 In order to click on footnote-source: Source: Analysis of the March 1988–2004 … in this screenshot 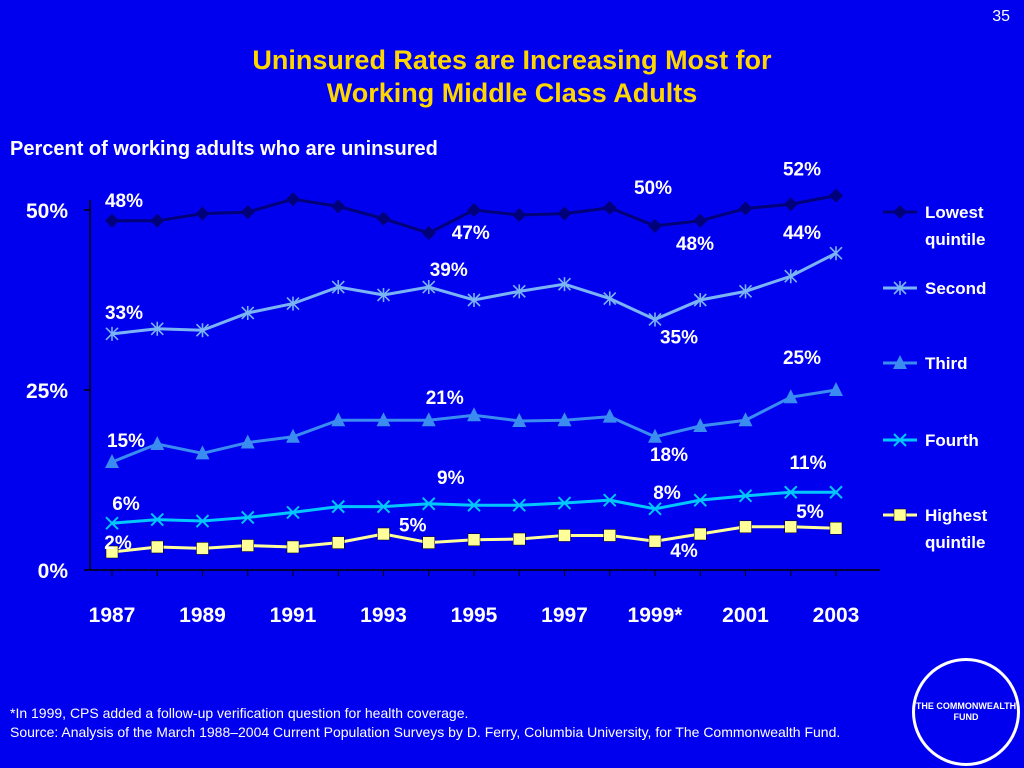, I will do `click(425, 732)`.